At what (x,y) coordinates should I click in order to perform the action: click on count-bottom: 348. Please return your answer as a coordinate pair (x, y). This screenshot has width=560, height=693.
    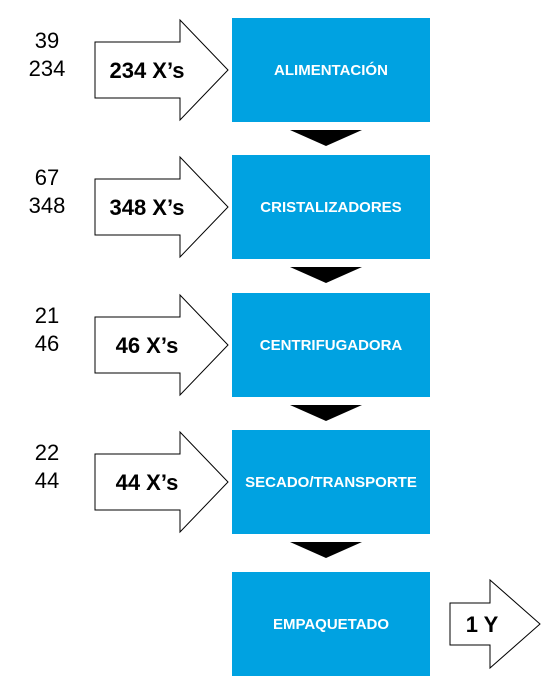
    Looking at the image, I should click on (47, 205).